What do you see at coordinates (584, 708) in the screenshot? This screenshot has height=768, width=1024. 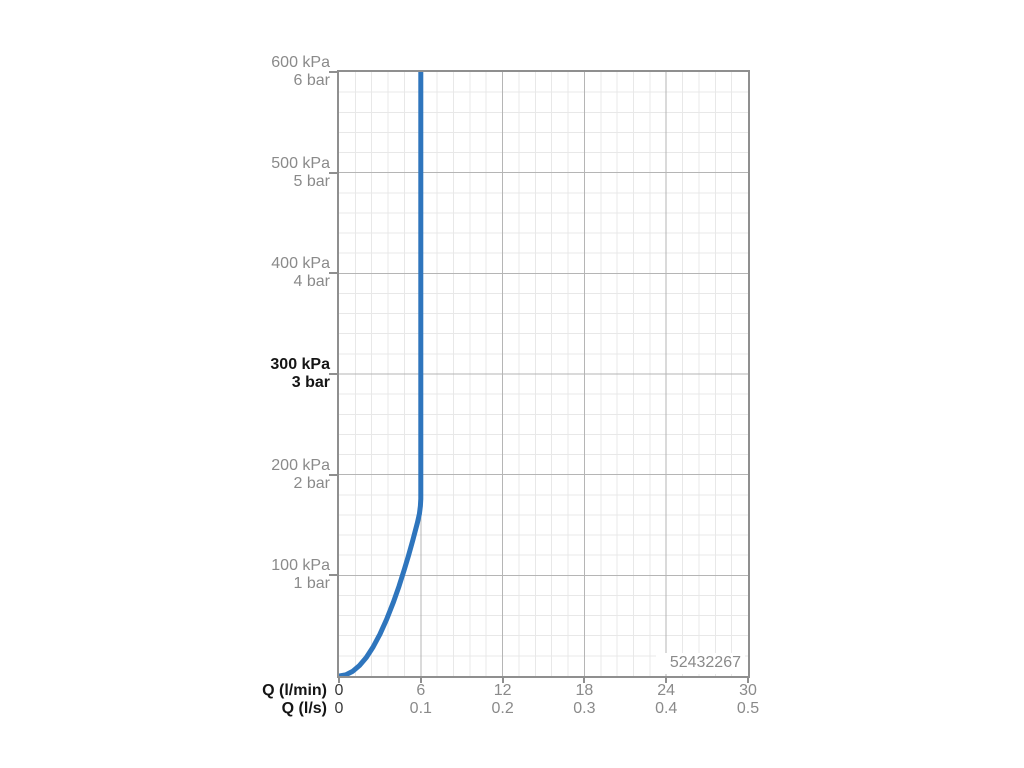 I see `x-tick-label-ls: 0.3` at bounding box center [584, 708].